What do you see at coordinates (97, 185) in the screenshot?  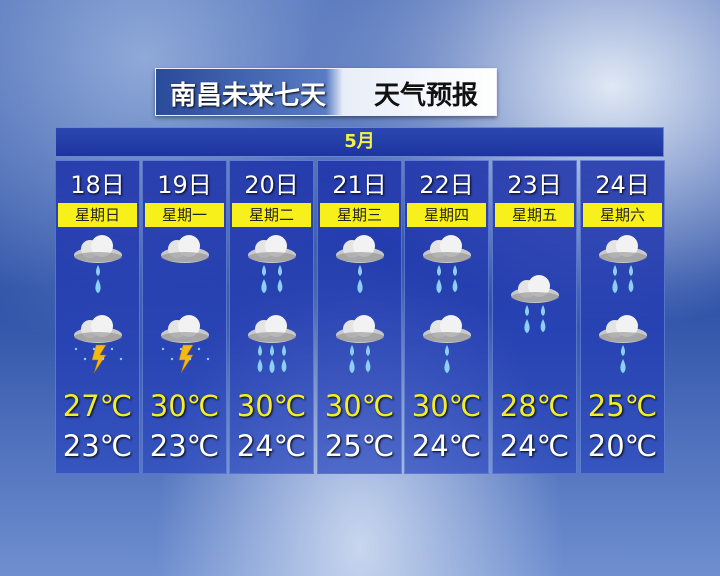 I see `day-date: 18日` at bounding box center [97, 185].